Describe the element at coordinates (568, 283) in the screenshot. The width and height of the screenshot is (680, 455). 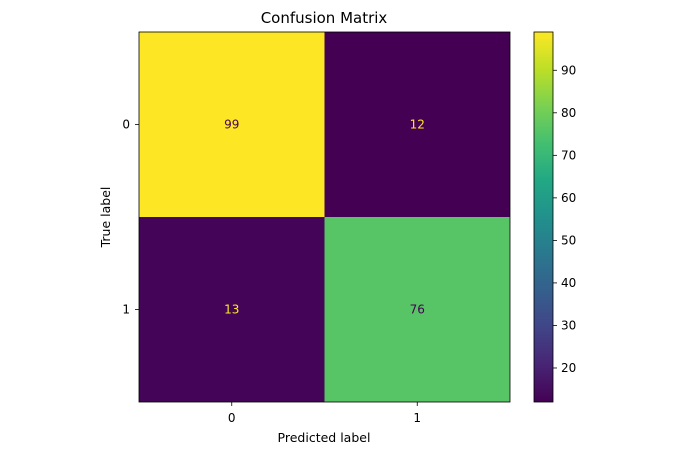
I see `colorbar-tick-label: 40` at that location.